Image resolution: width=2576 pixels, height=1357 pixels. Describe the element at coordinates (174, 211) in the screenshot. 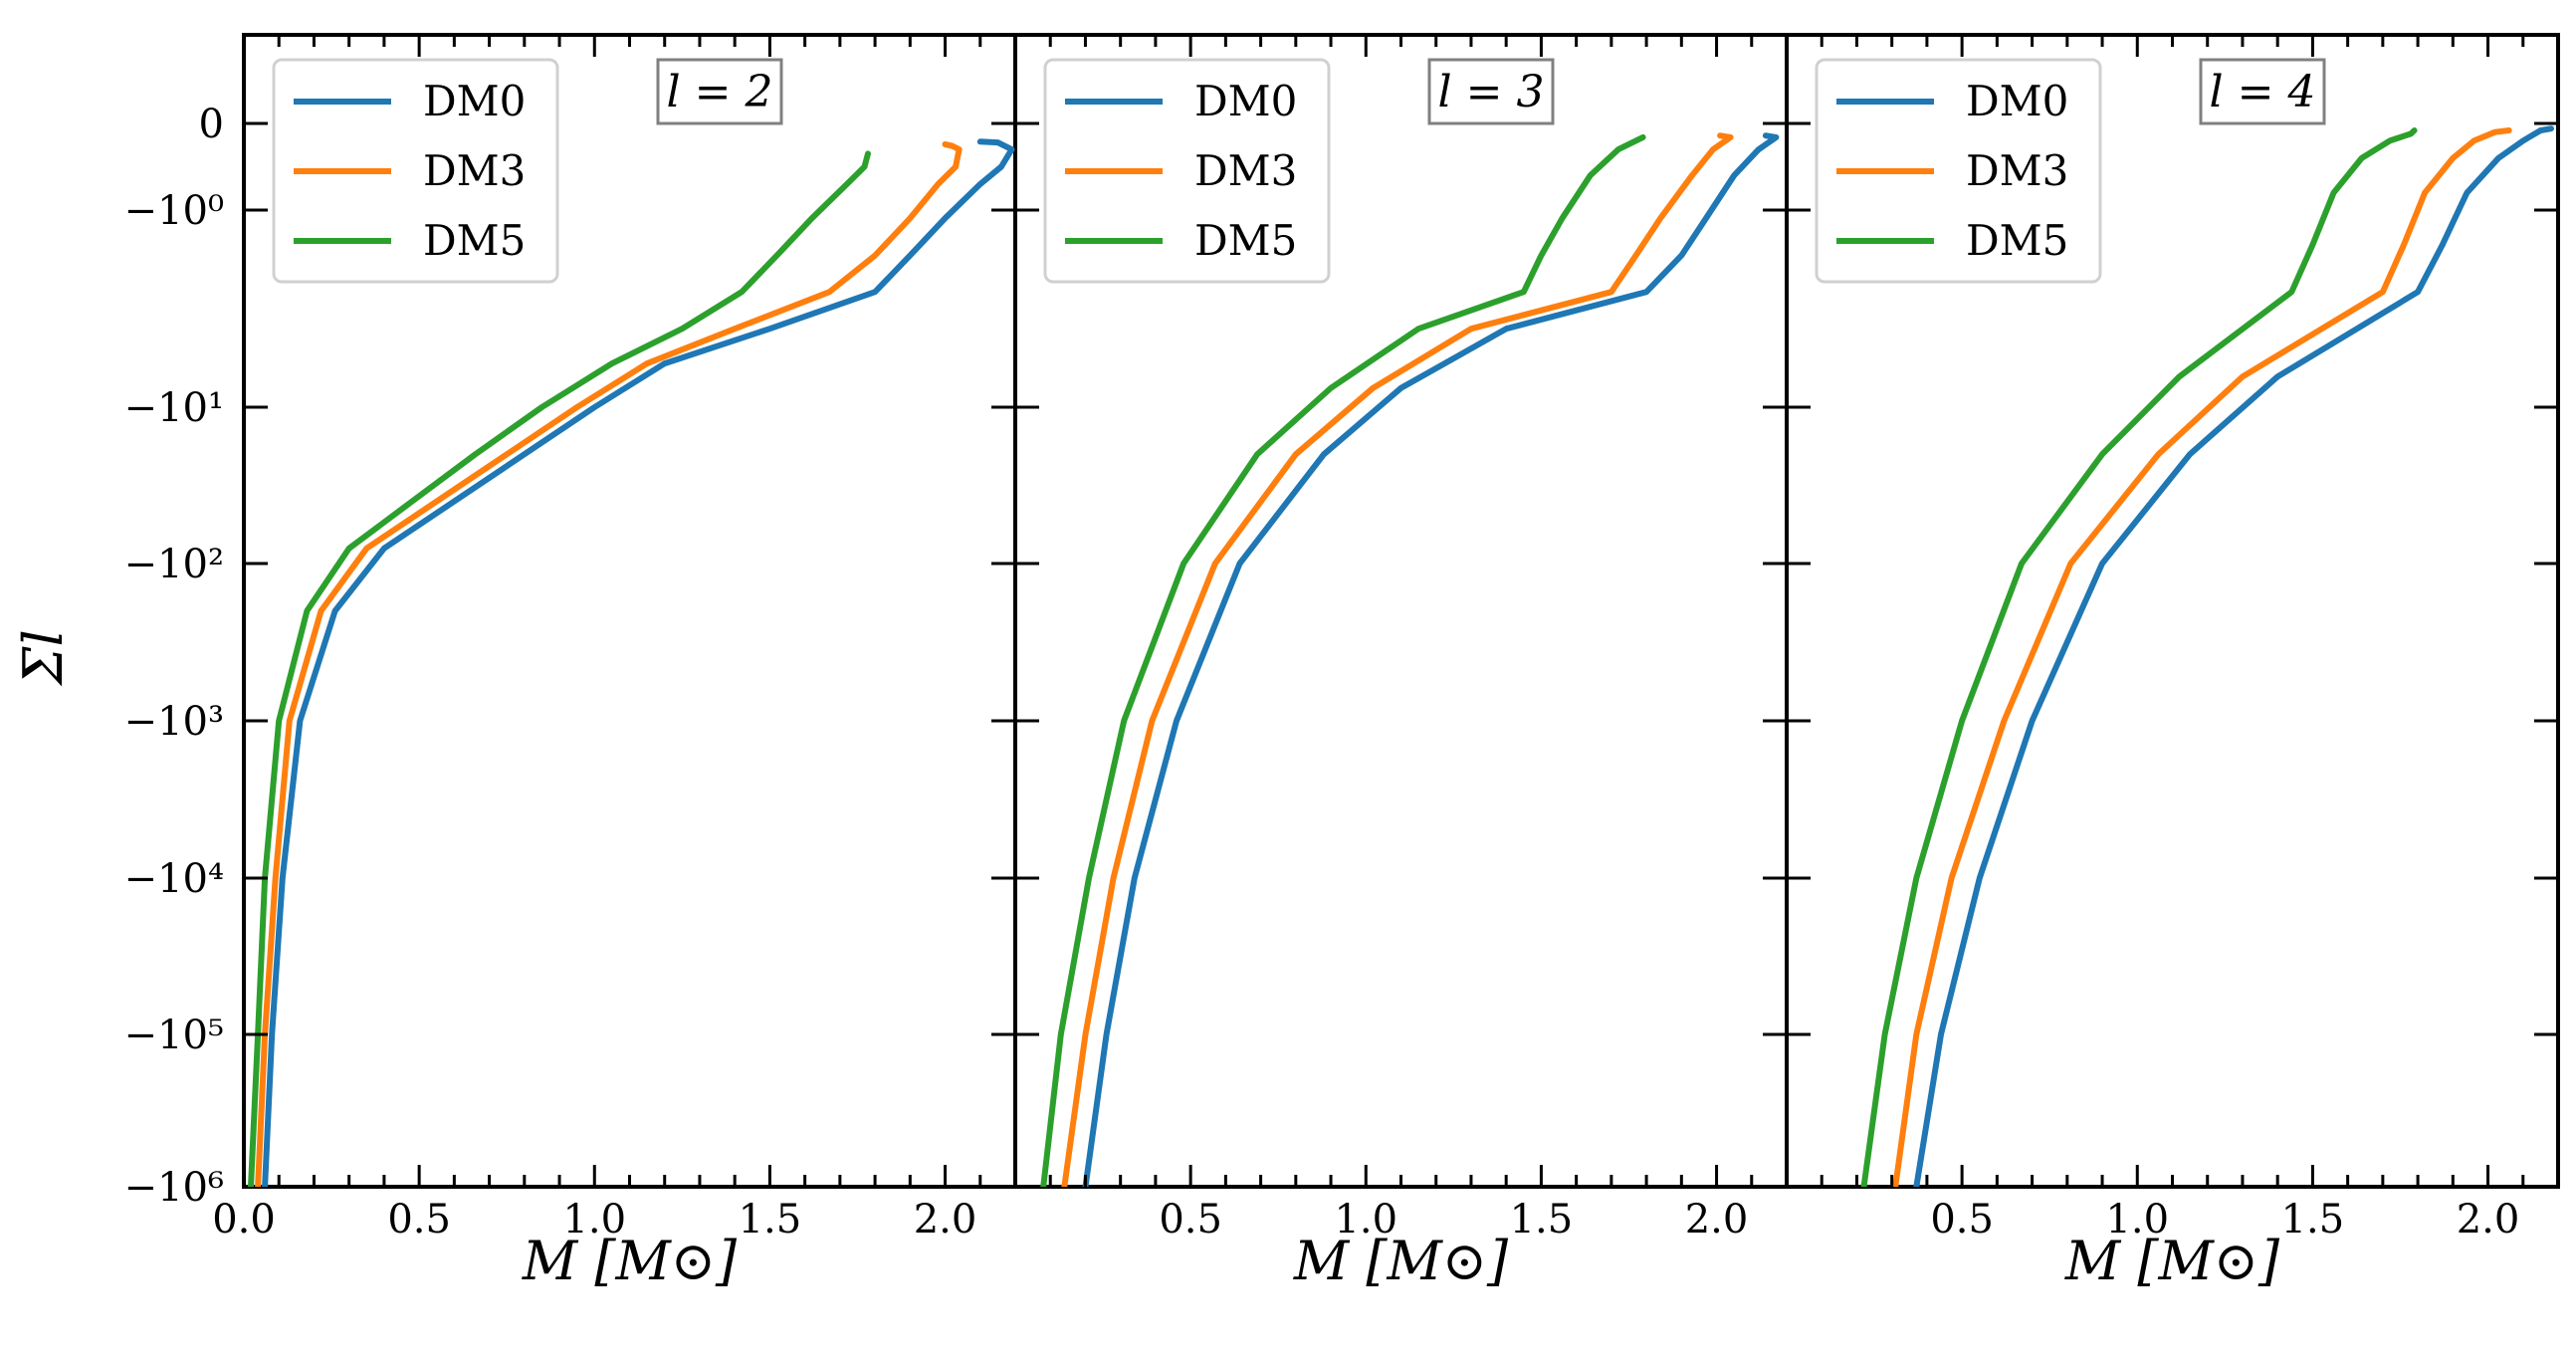

I see `y-tick-label: −10⁰` at that location.